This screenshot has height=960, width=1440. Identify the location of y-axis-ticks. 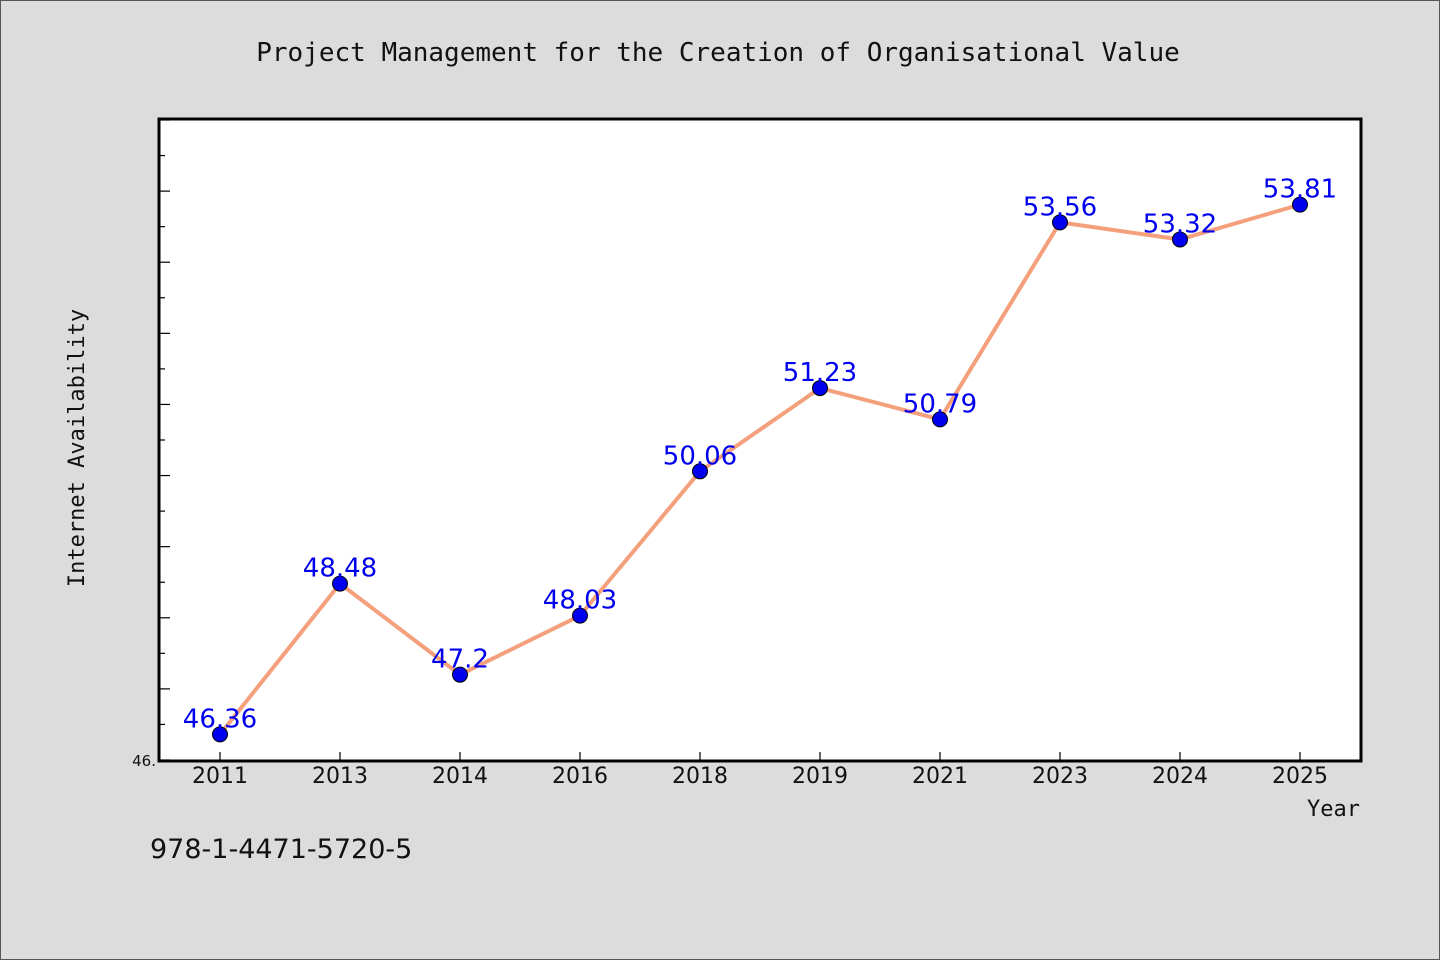
(165, 440).